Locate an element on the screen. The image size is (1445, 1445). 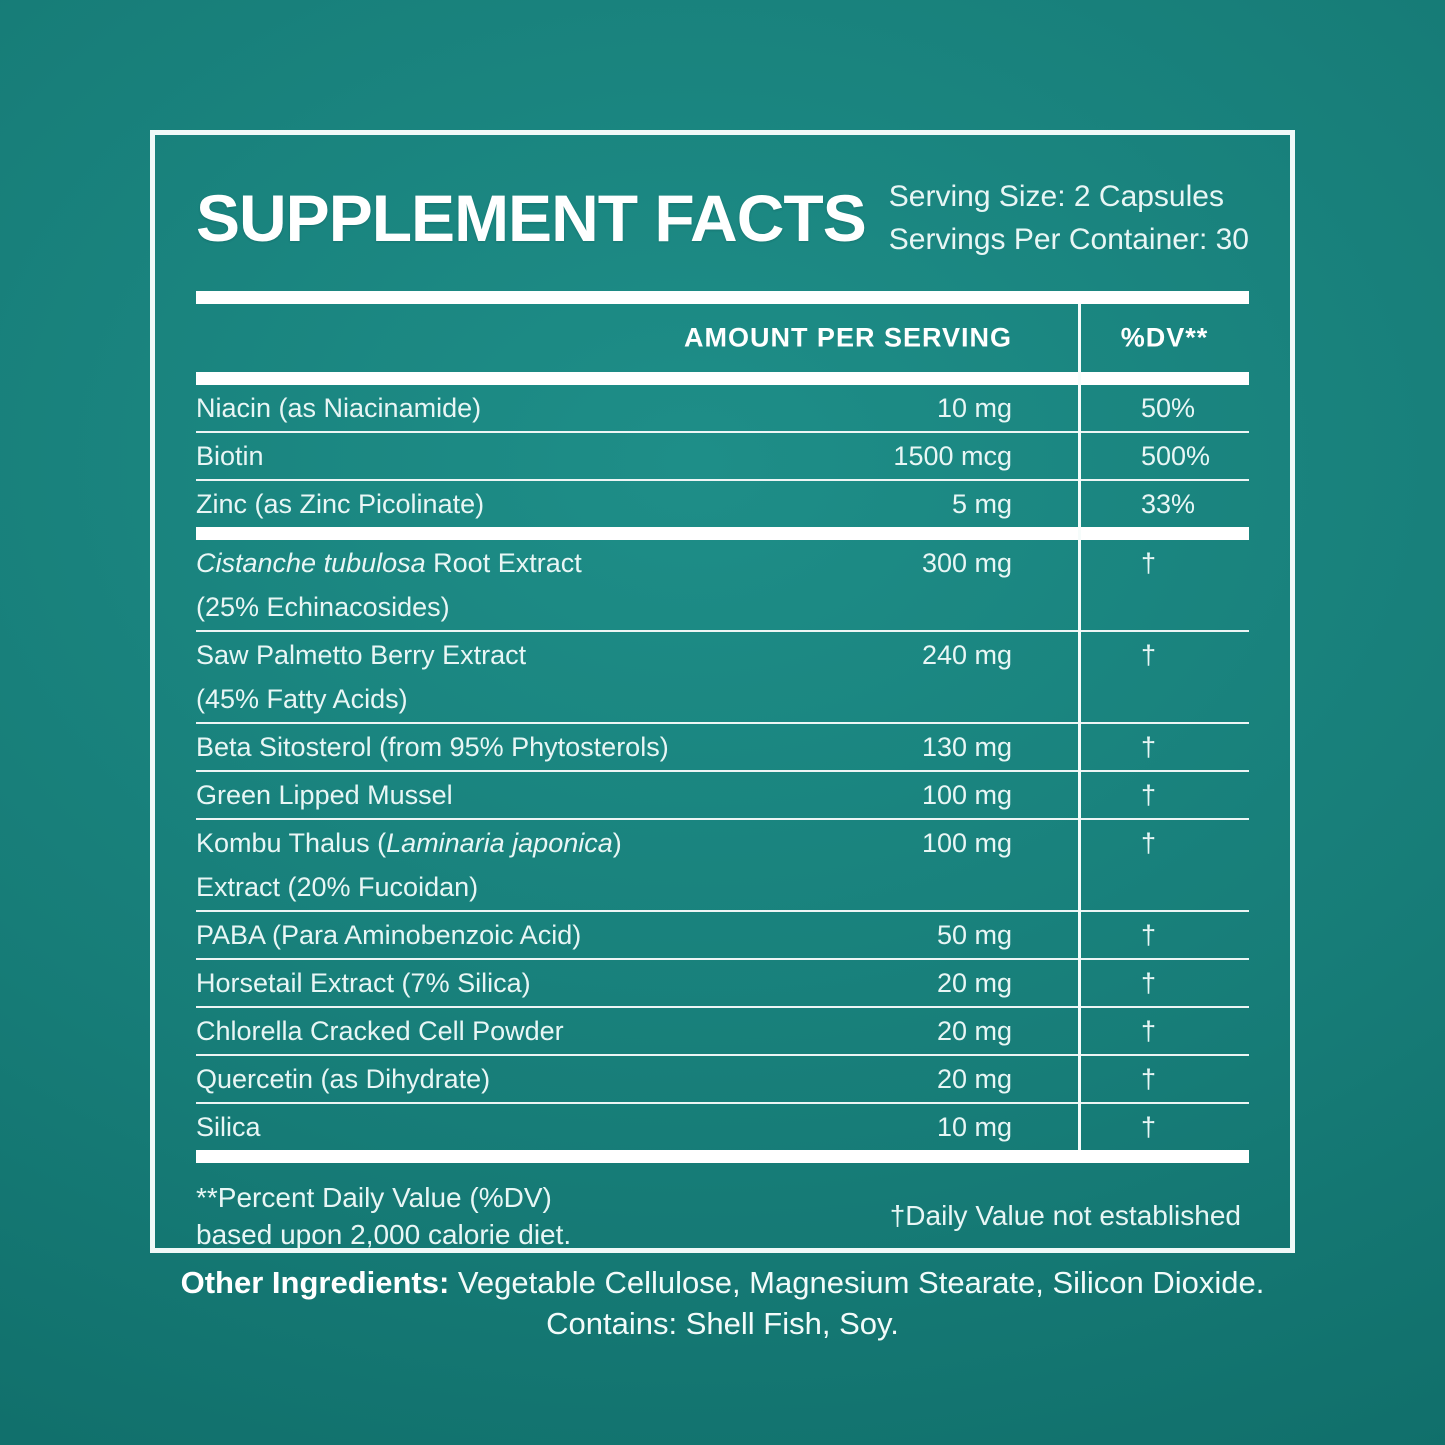
ingredient-name-line1: Beta Sitosterol (from 95% Phytosterols) is located at coordinates (432, 747).